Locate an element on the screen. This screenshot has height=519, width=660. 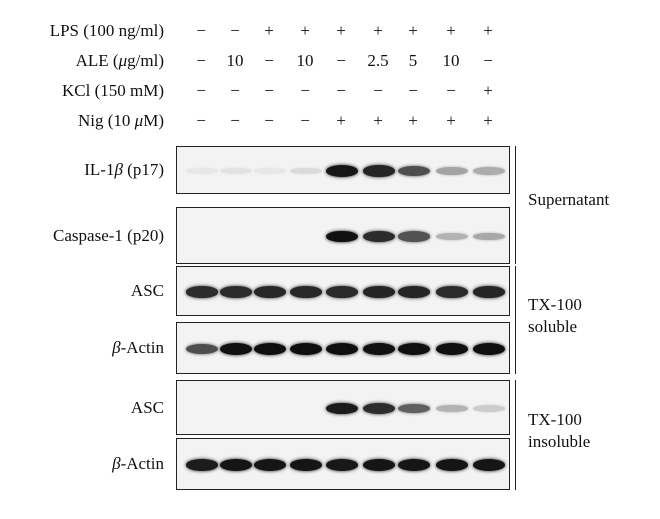
condition-label: ALE (μg/ml) is located at coordinates (120, 61).